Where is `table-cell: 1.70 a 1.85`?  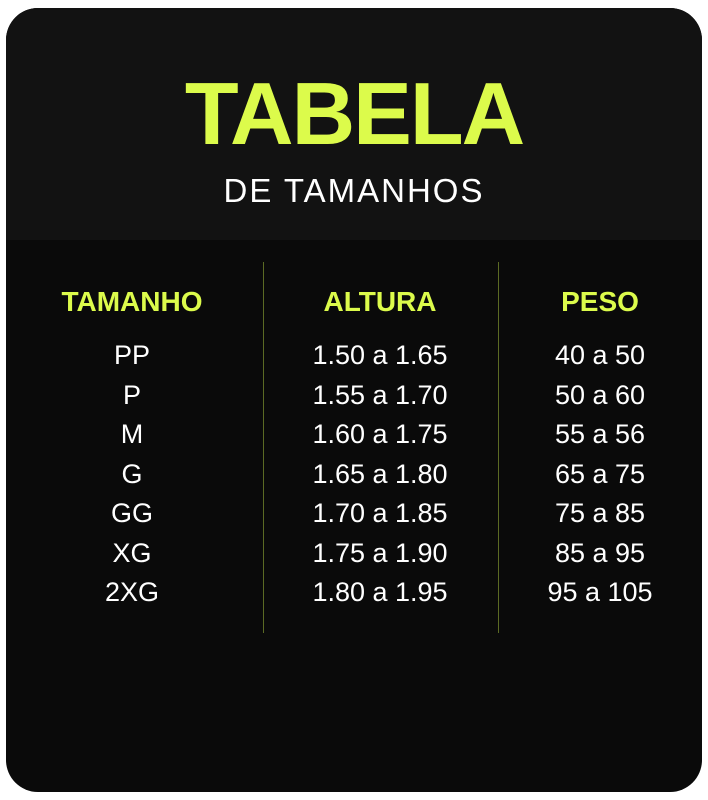
table-cell: 1.70 a 1.85 is located at coordinates (380, 513).